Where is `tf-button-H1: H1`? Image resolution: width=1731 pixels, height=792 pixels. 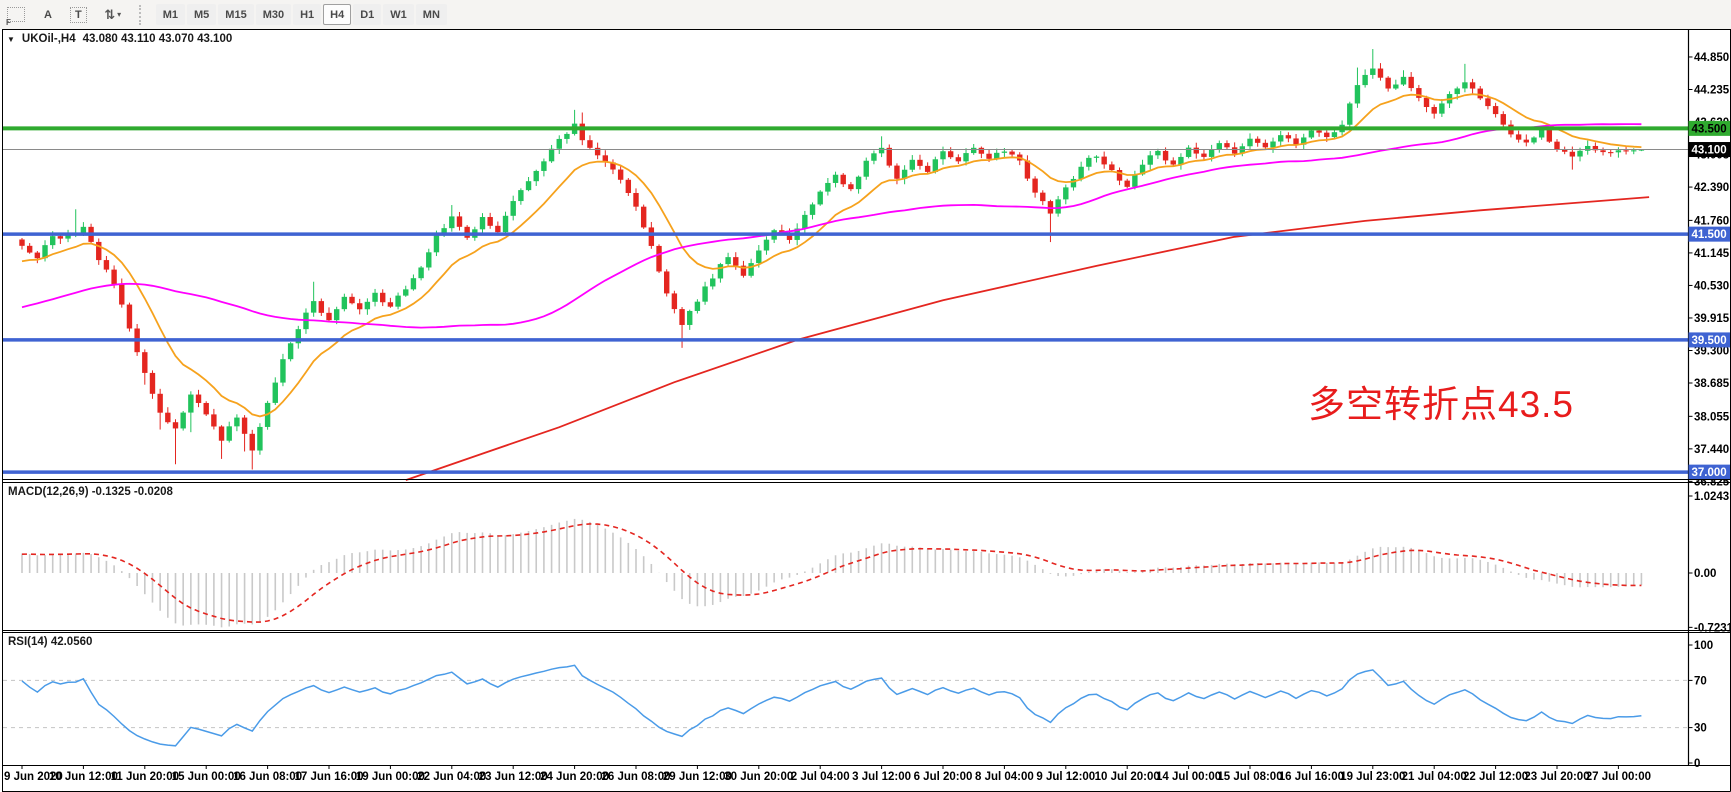
tf-button-H1: H1 is located at coordinates (307, 14).